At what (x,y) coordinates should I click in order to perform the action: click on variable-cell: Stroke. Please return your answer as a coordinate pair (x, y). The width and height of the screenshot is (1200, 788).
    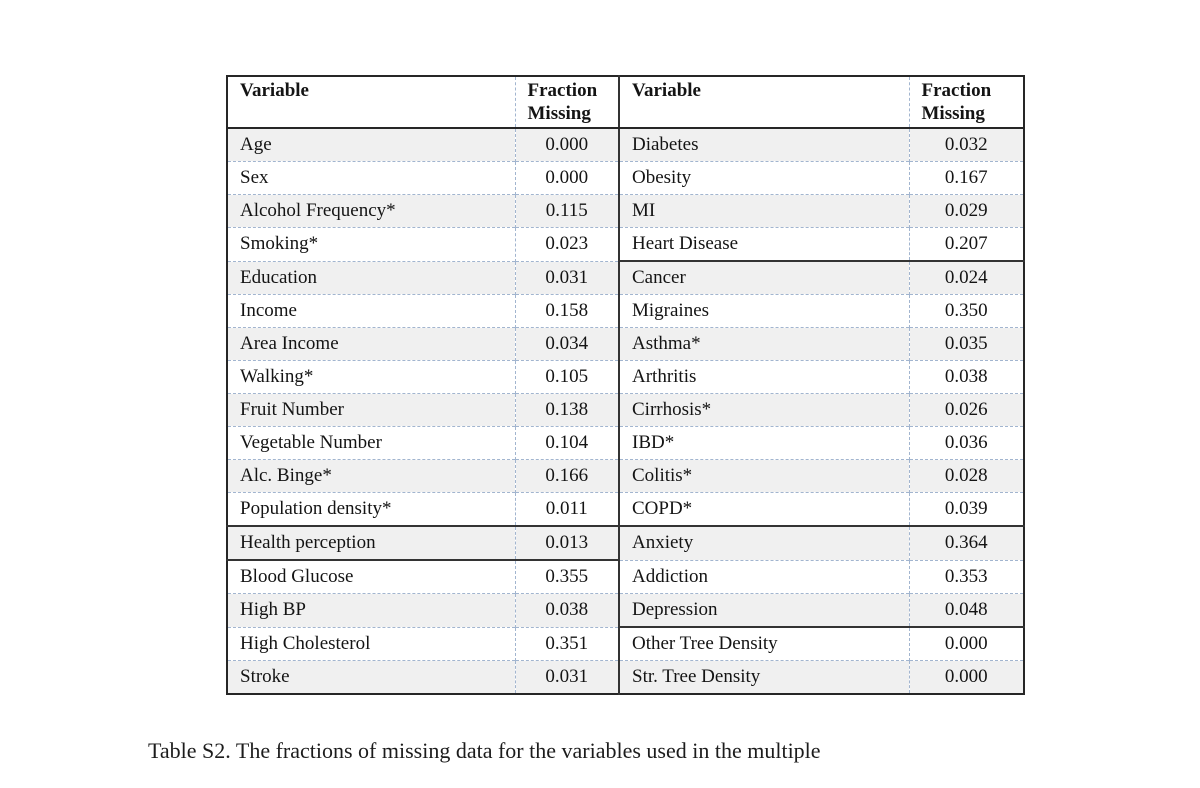
    Looking at the image, I should click on (371, 677).